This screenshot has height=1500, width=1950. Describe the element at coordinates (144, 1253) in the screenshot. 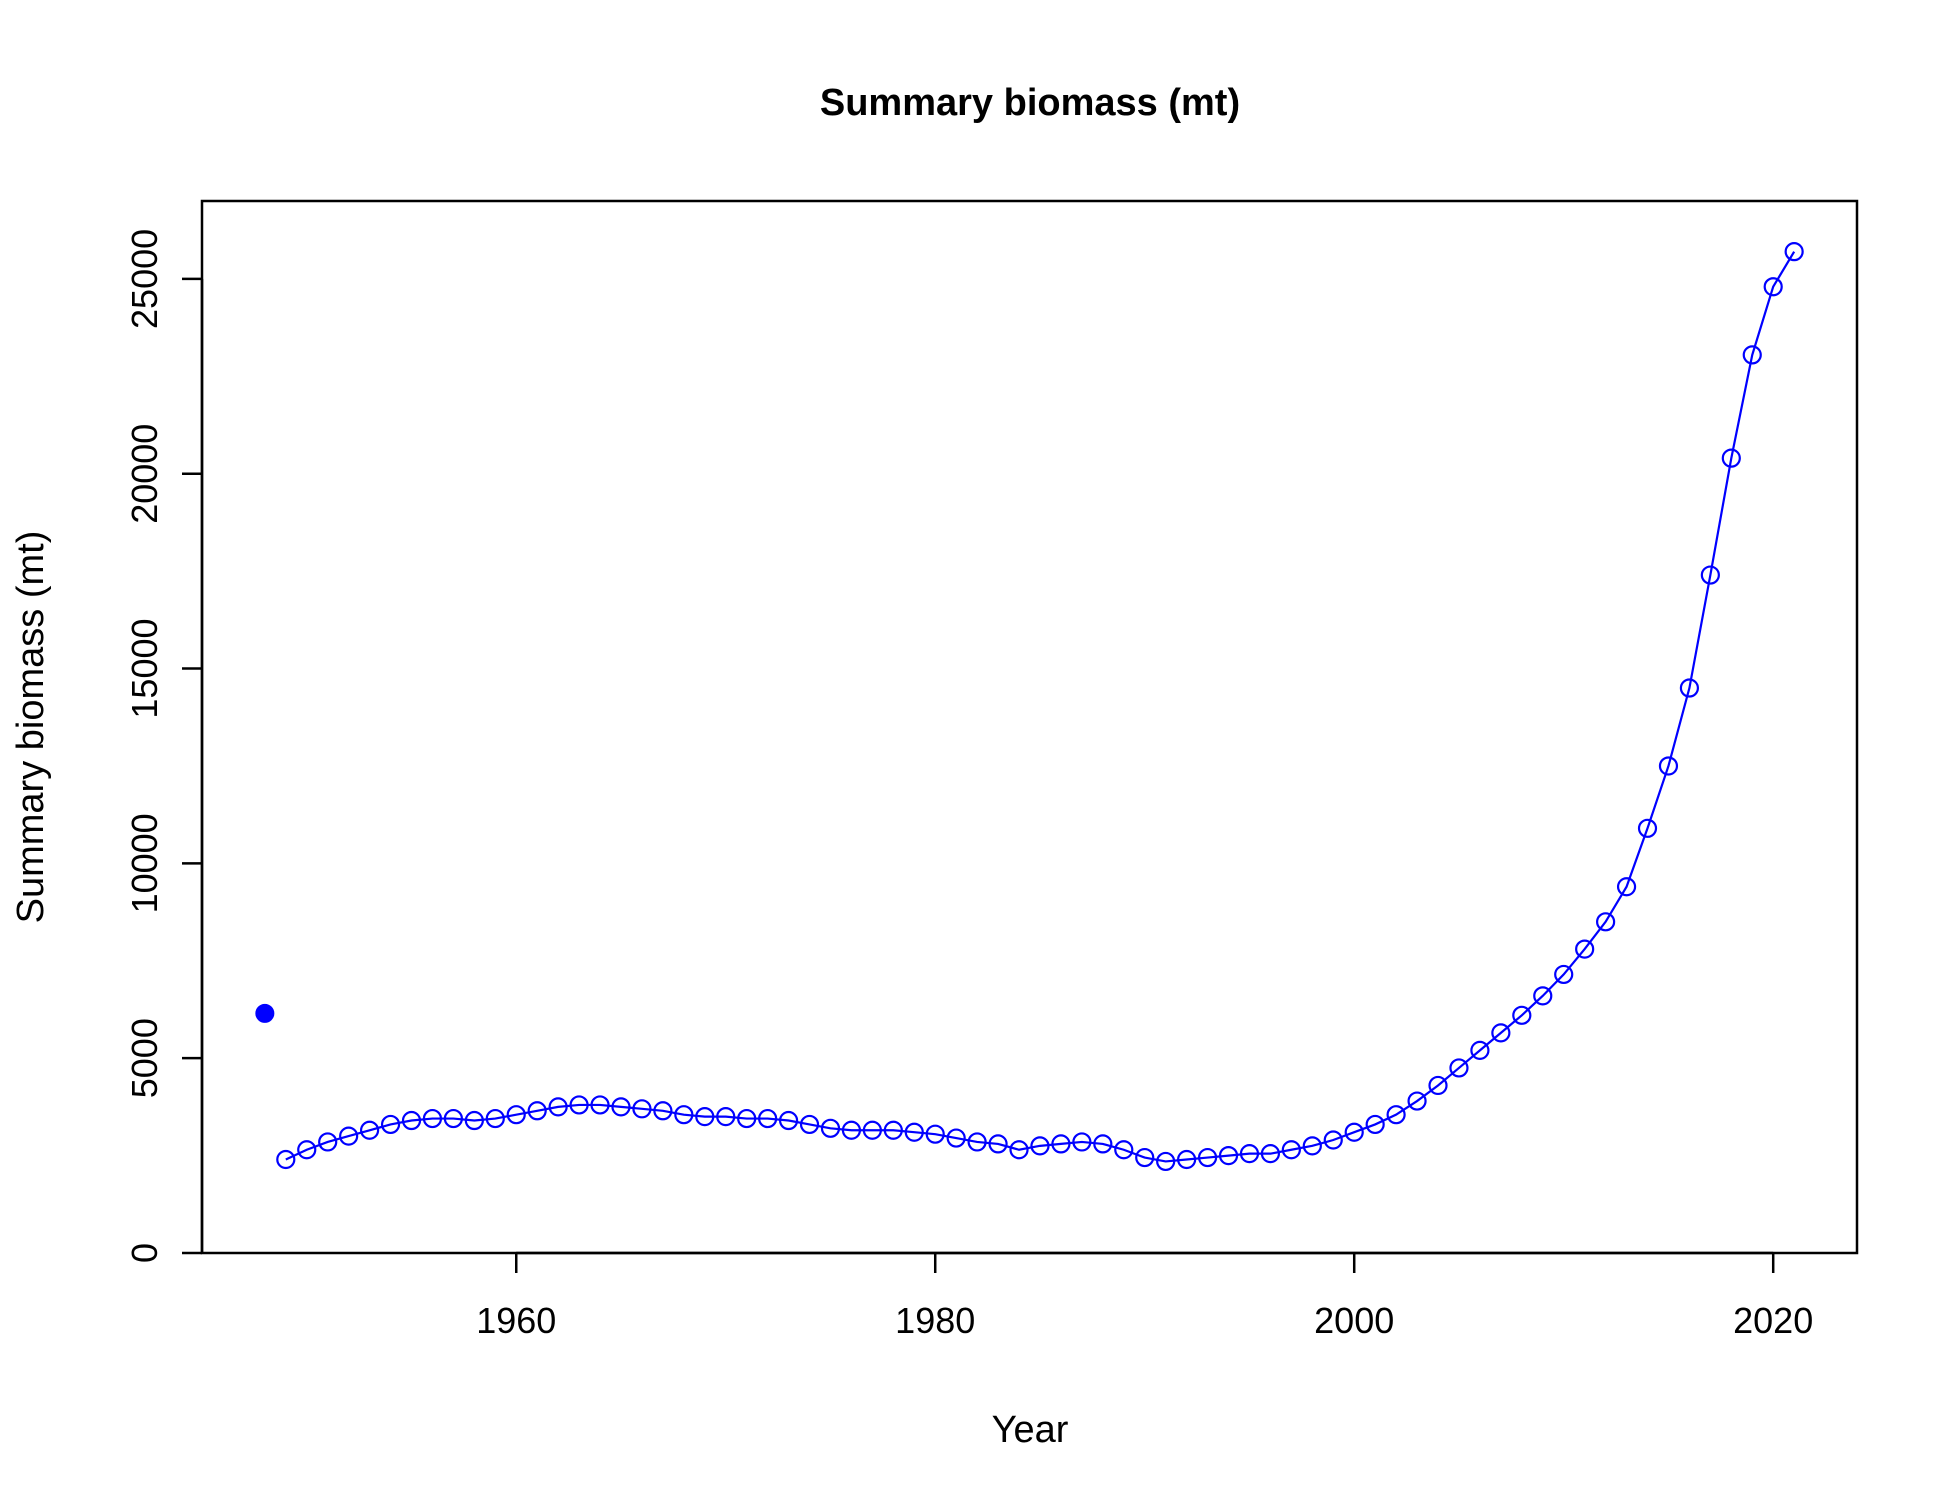

I see `y-tick-label: 0` at that location.